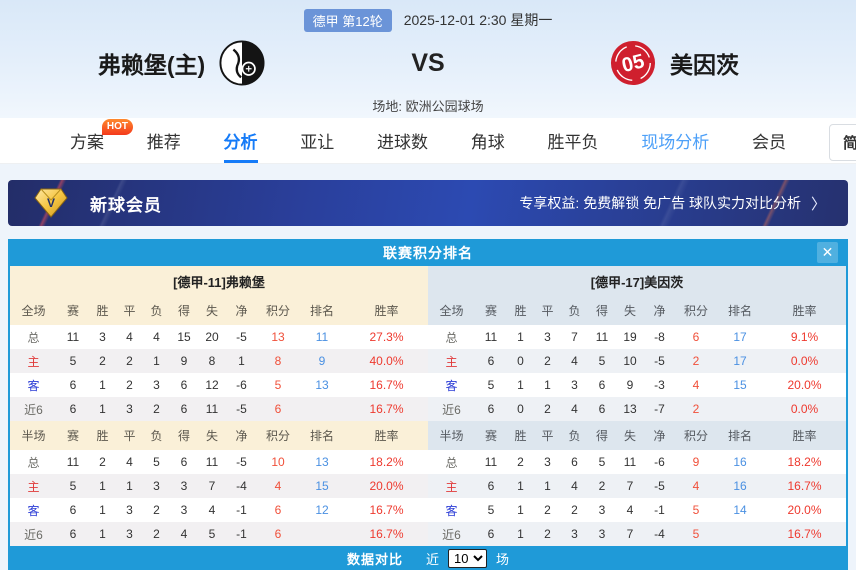 Image resolution: width=856 pixels, height=570 pixels. What do you see at coordinates (630, 486) in the screenshot?
I see `cell: 7` at bounding box center [630, 486].